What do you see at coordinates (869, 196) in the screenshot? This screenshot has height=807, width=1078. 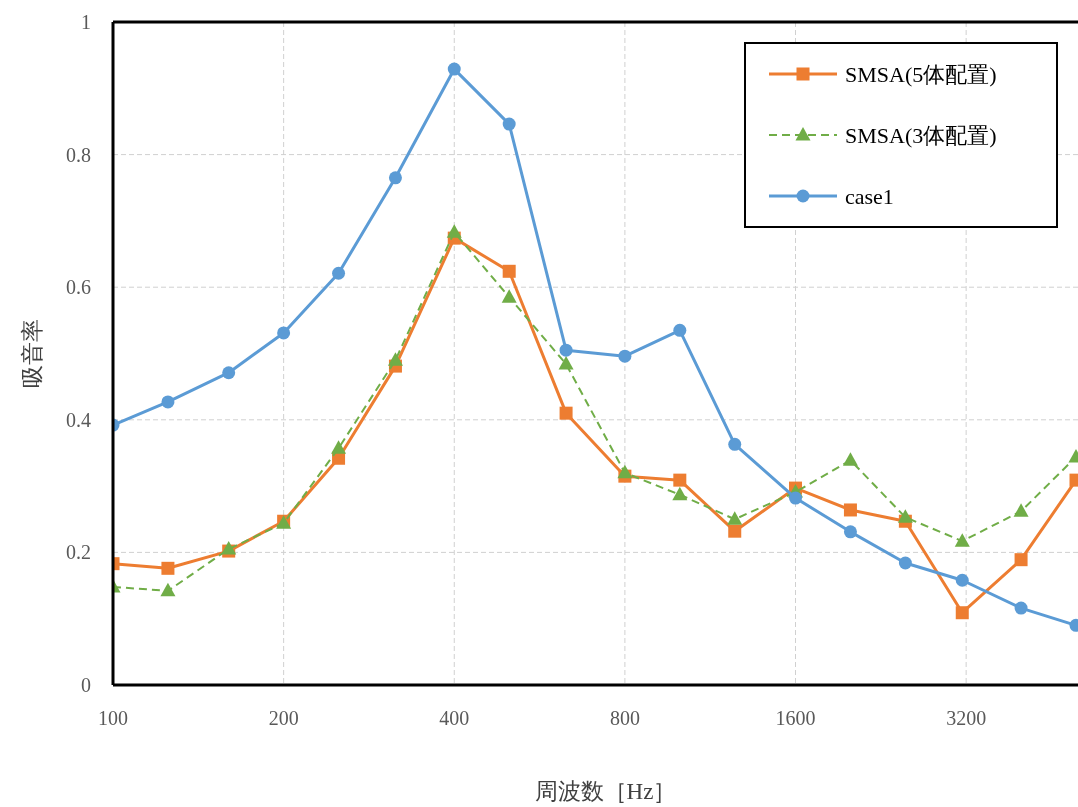 I see `legend-label: case1` at bounding box center [869, 196].